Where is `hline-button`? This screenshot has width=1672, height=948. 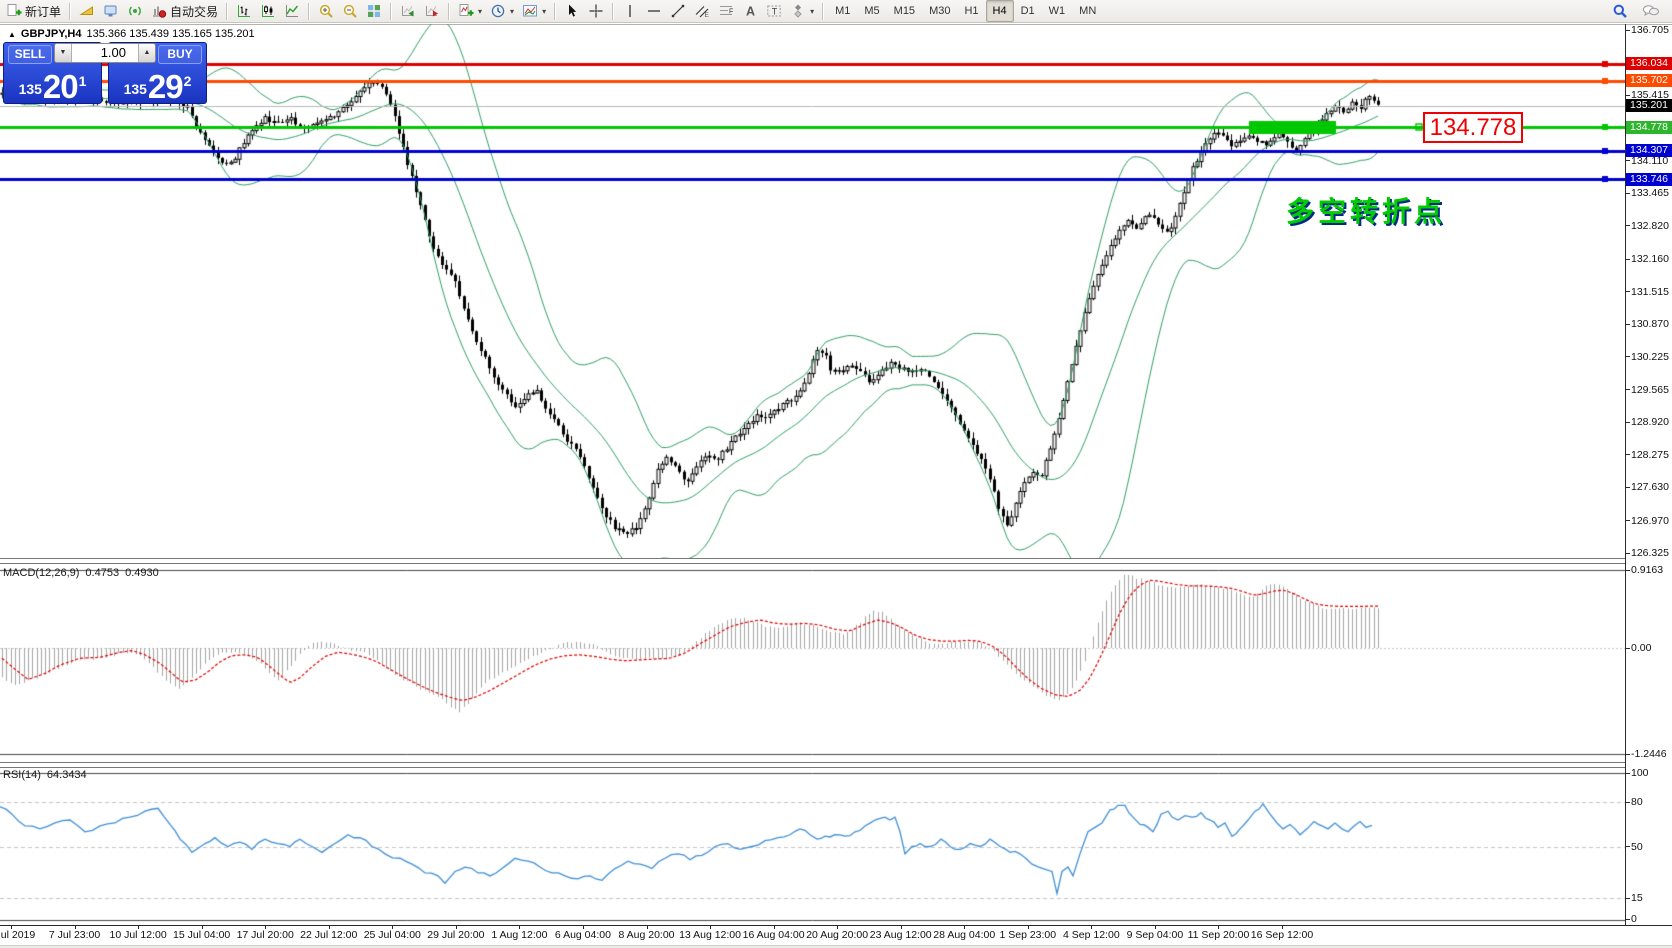
hline-button is located at coordinates (654, 11).